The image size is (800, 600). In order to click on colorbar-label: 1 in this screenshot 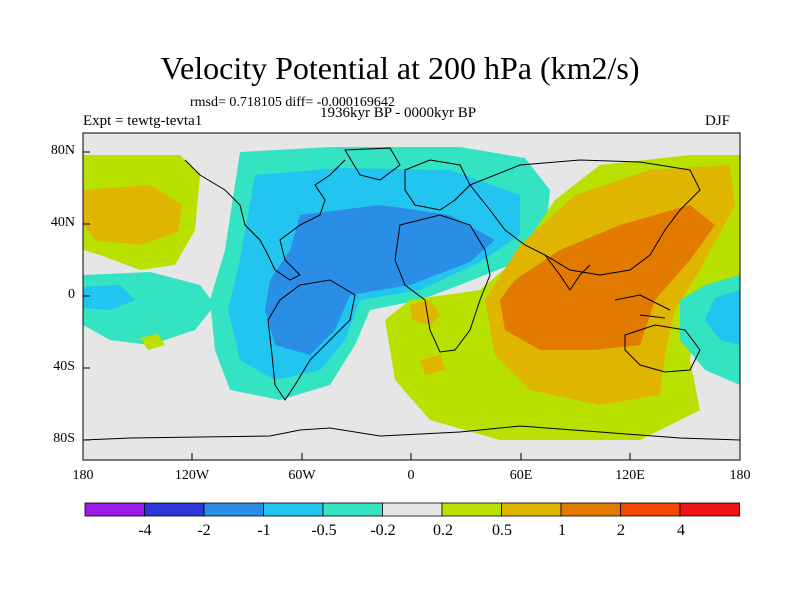, I will do `click(562, 530)`.